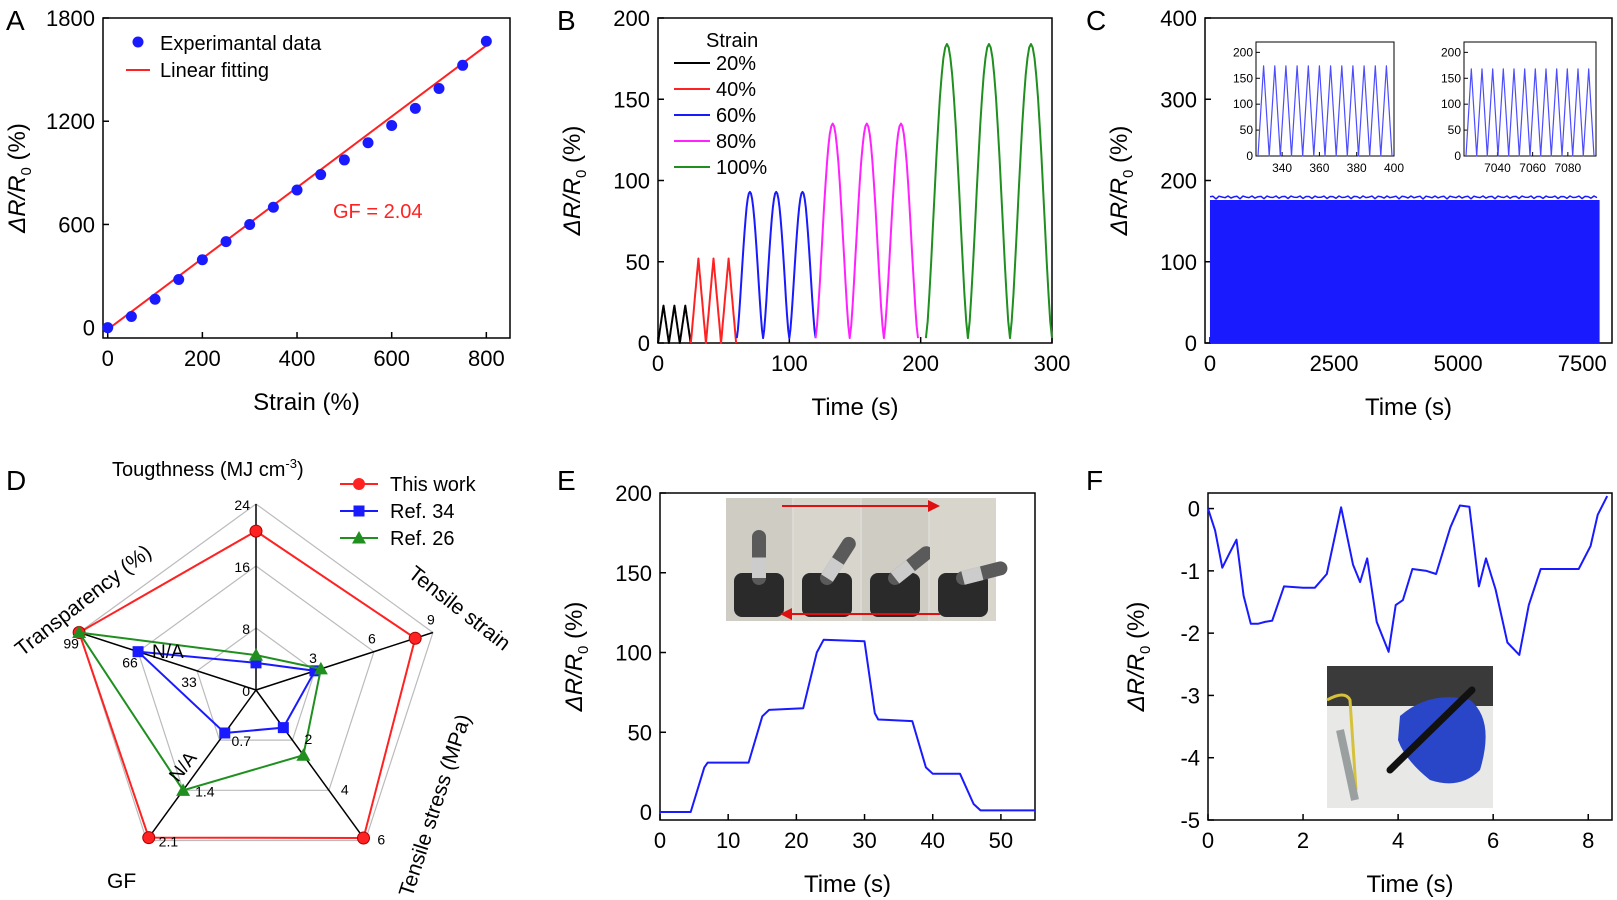 The height and width of the screenshot is (900, 1617). Describe the element at coordinates (1451, 104) in the screenshot. I see `inset-y-tick-label: 100` at that location.